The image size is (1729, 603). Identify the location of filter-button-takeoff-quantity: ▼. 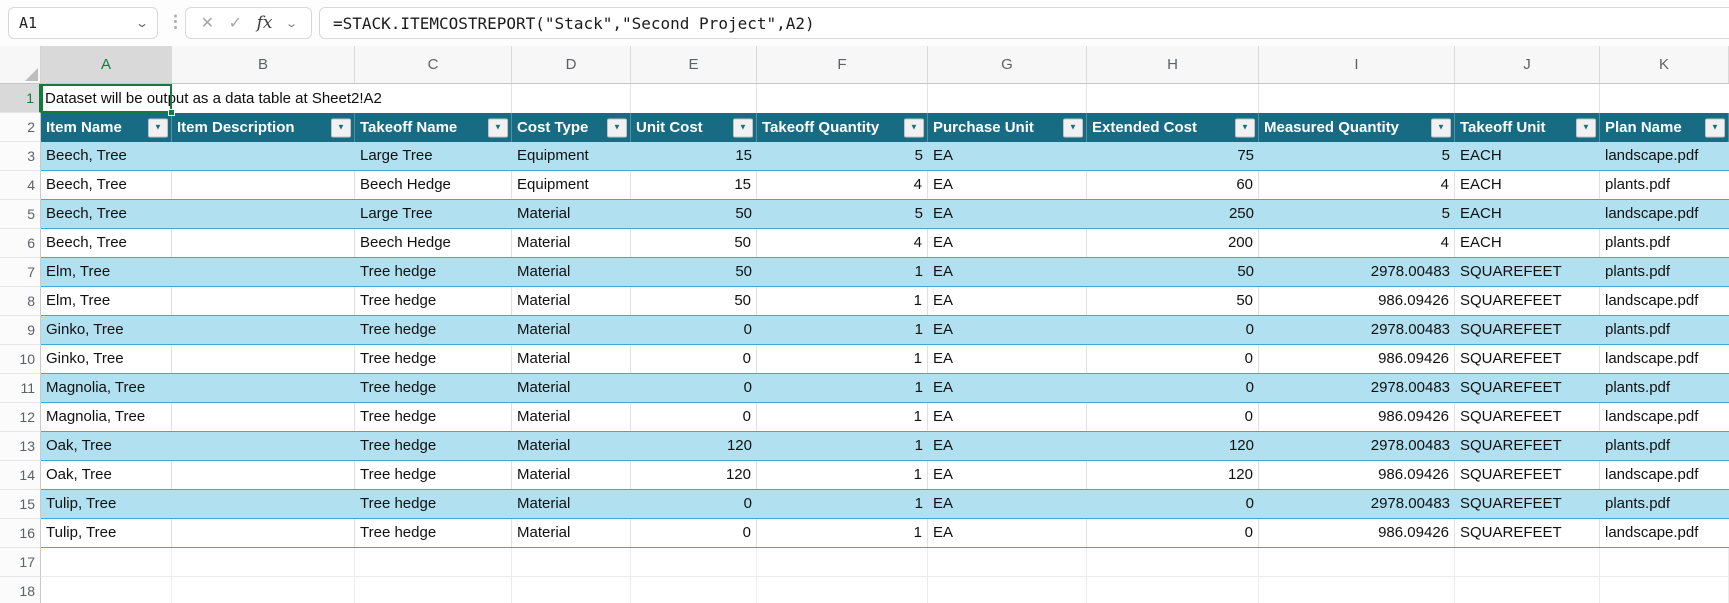
(914, 127).